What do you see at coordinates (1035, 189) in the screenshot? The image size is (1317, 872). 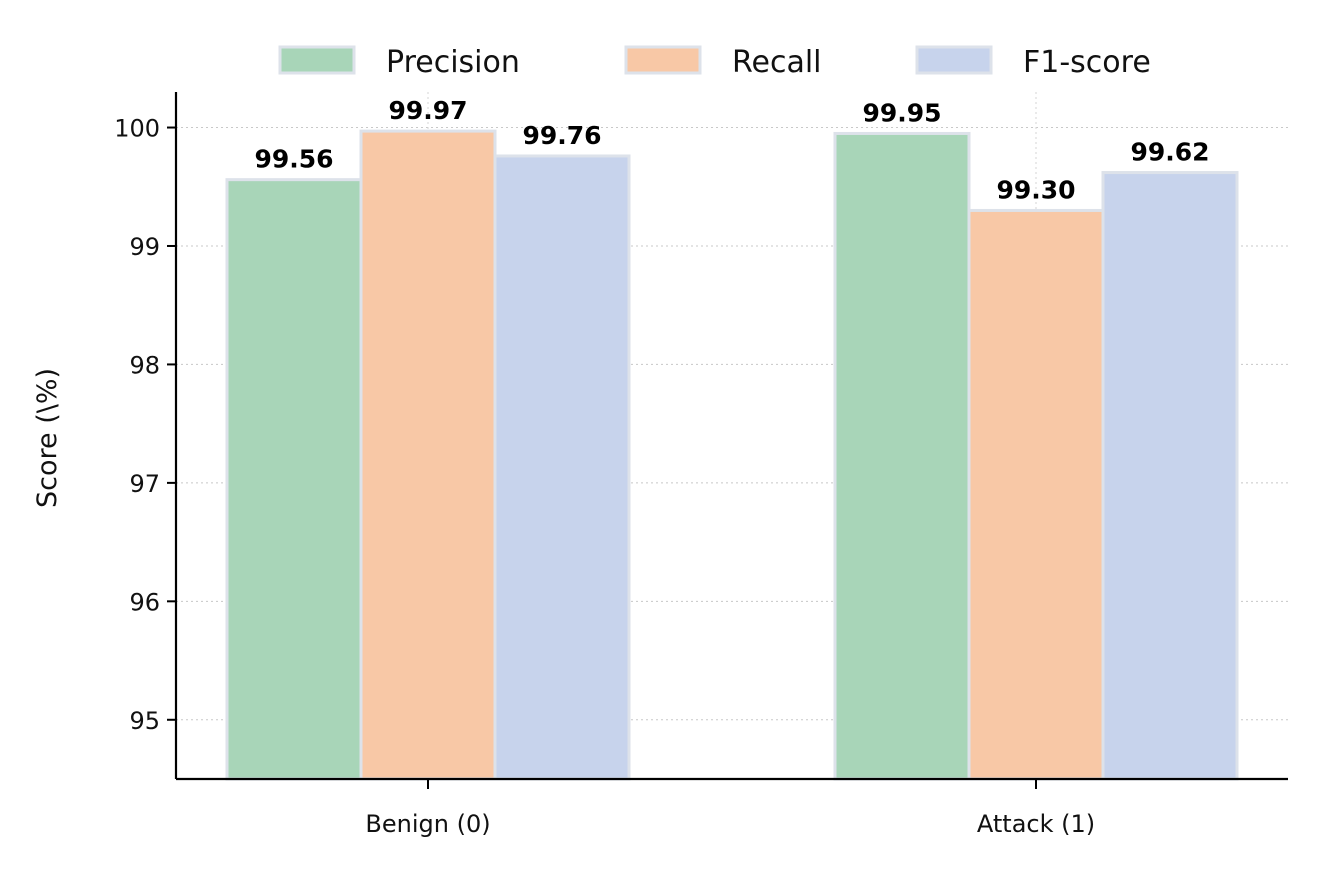 I see `data-label: 99.30` at bounding box center [1035, 189].